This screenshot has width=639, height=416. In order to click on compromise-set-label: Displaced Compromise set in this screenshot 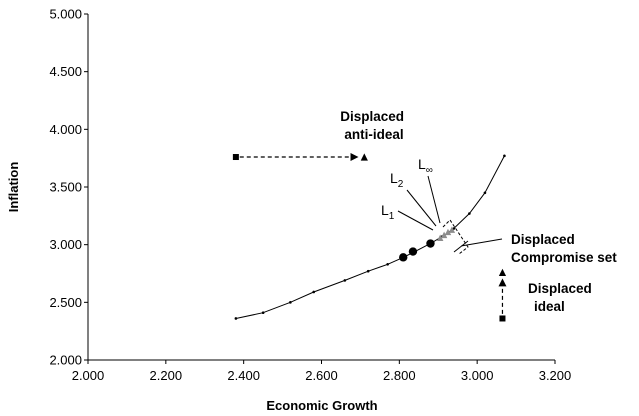, I will do `click(564, 248)`.